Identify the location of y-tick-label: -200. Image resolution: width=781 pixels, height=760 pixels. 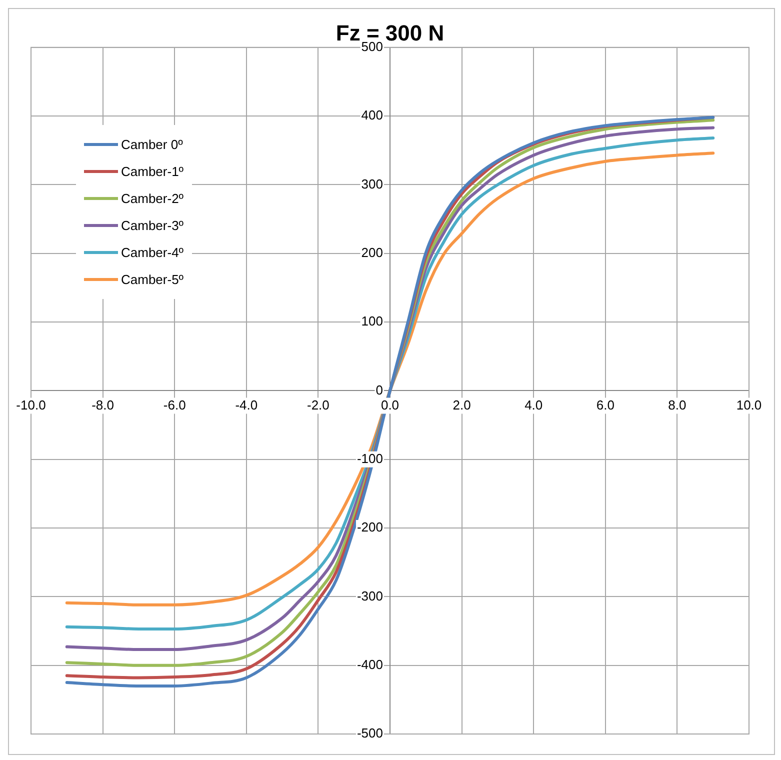
(370, 527).